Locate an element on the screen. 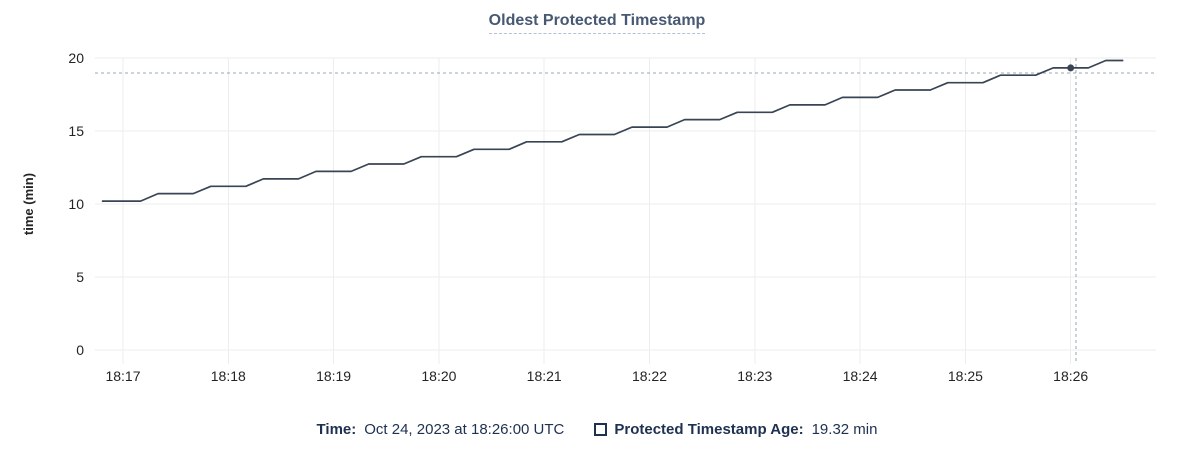 This screenshot has width=1194, height=466. svg-text: 18:17 is located at coordinates (122, 376).